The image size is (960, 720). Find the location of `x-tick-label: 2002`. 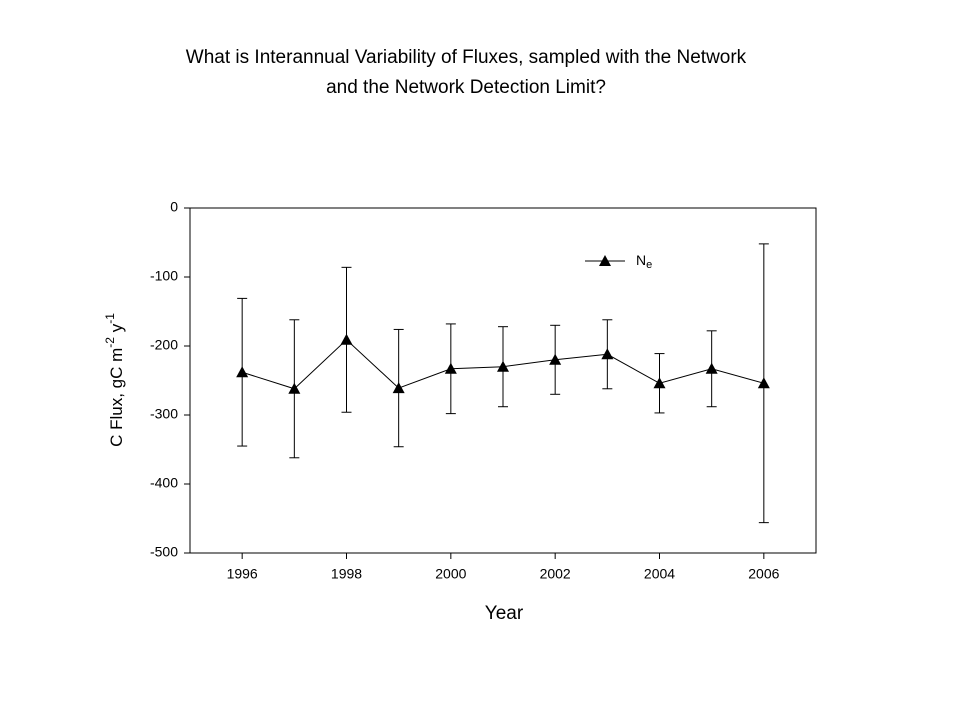

x-tick-label: 2002 is located at coordinates (555, 574).